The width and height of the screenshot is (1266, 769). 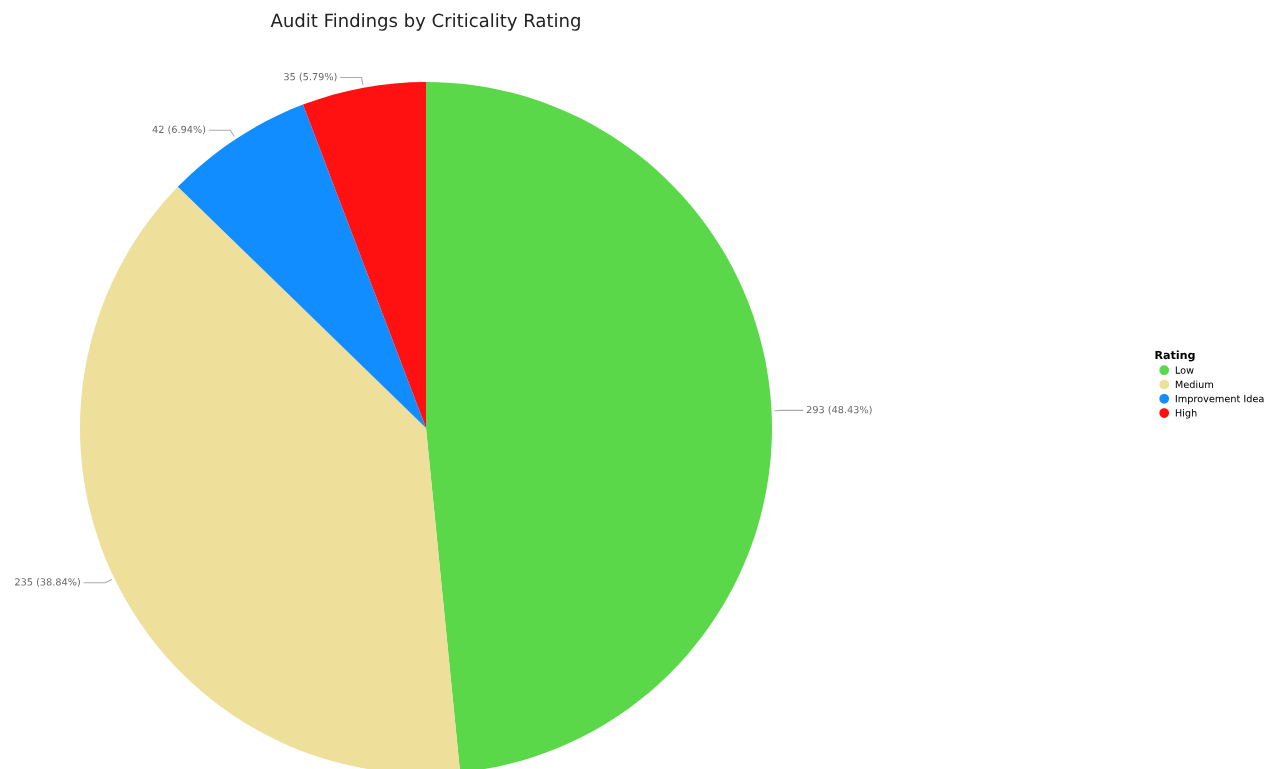 What do you see at coordinates (1175, 356) in the screenshot?
I see `legend-title: Rating` at bounding box center [1175, 356].